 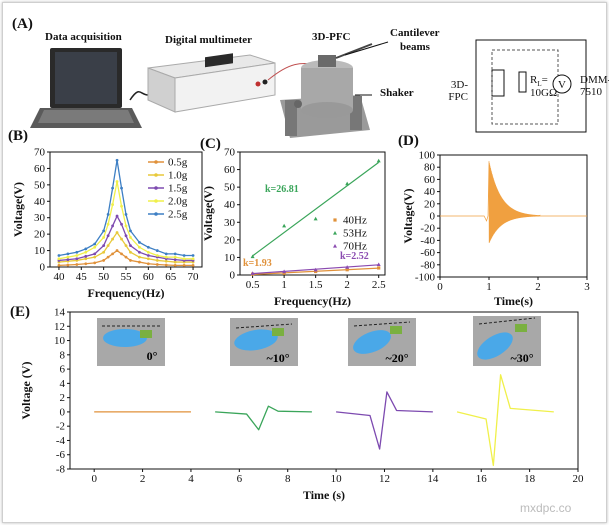 What do you see at coordinates (324, 495) in the screenshot?
I see `chart-e-xlabel: Time (s)` at bounding box center [324, 495].